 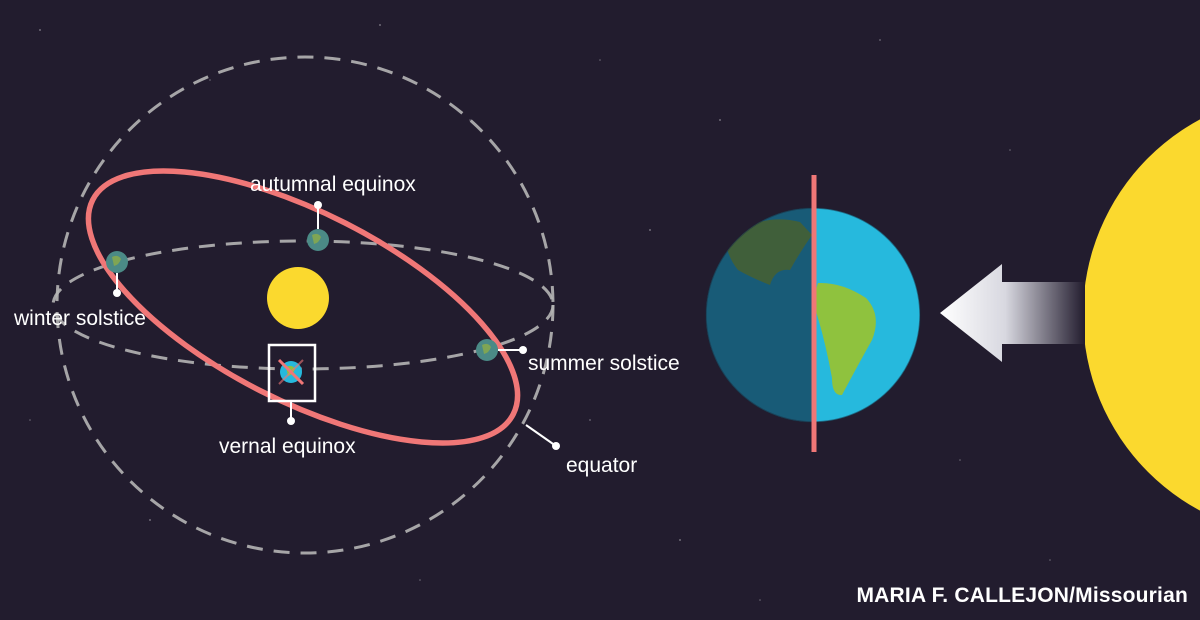 I want to click on earth-icon-summer, so click(x=487, y=350).